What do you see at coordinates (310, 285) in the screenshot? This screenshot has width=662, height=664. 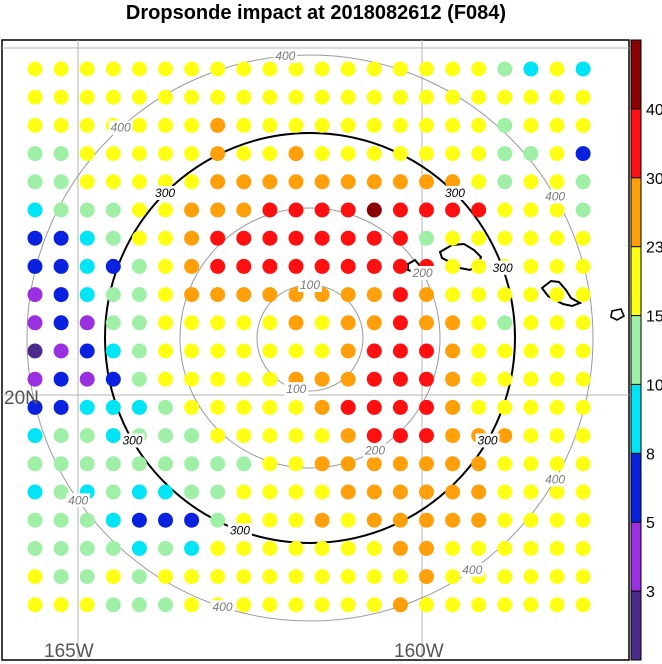 I see `ring-label-bg` at bounding box center [310, 285].